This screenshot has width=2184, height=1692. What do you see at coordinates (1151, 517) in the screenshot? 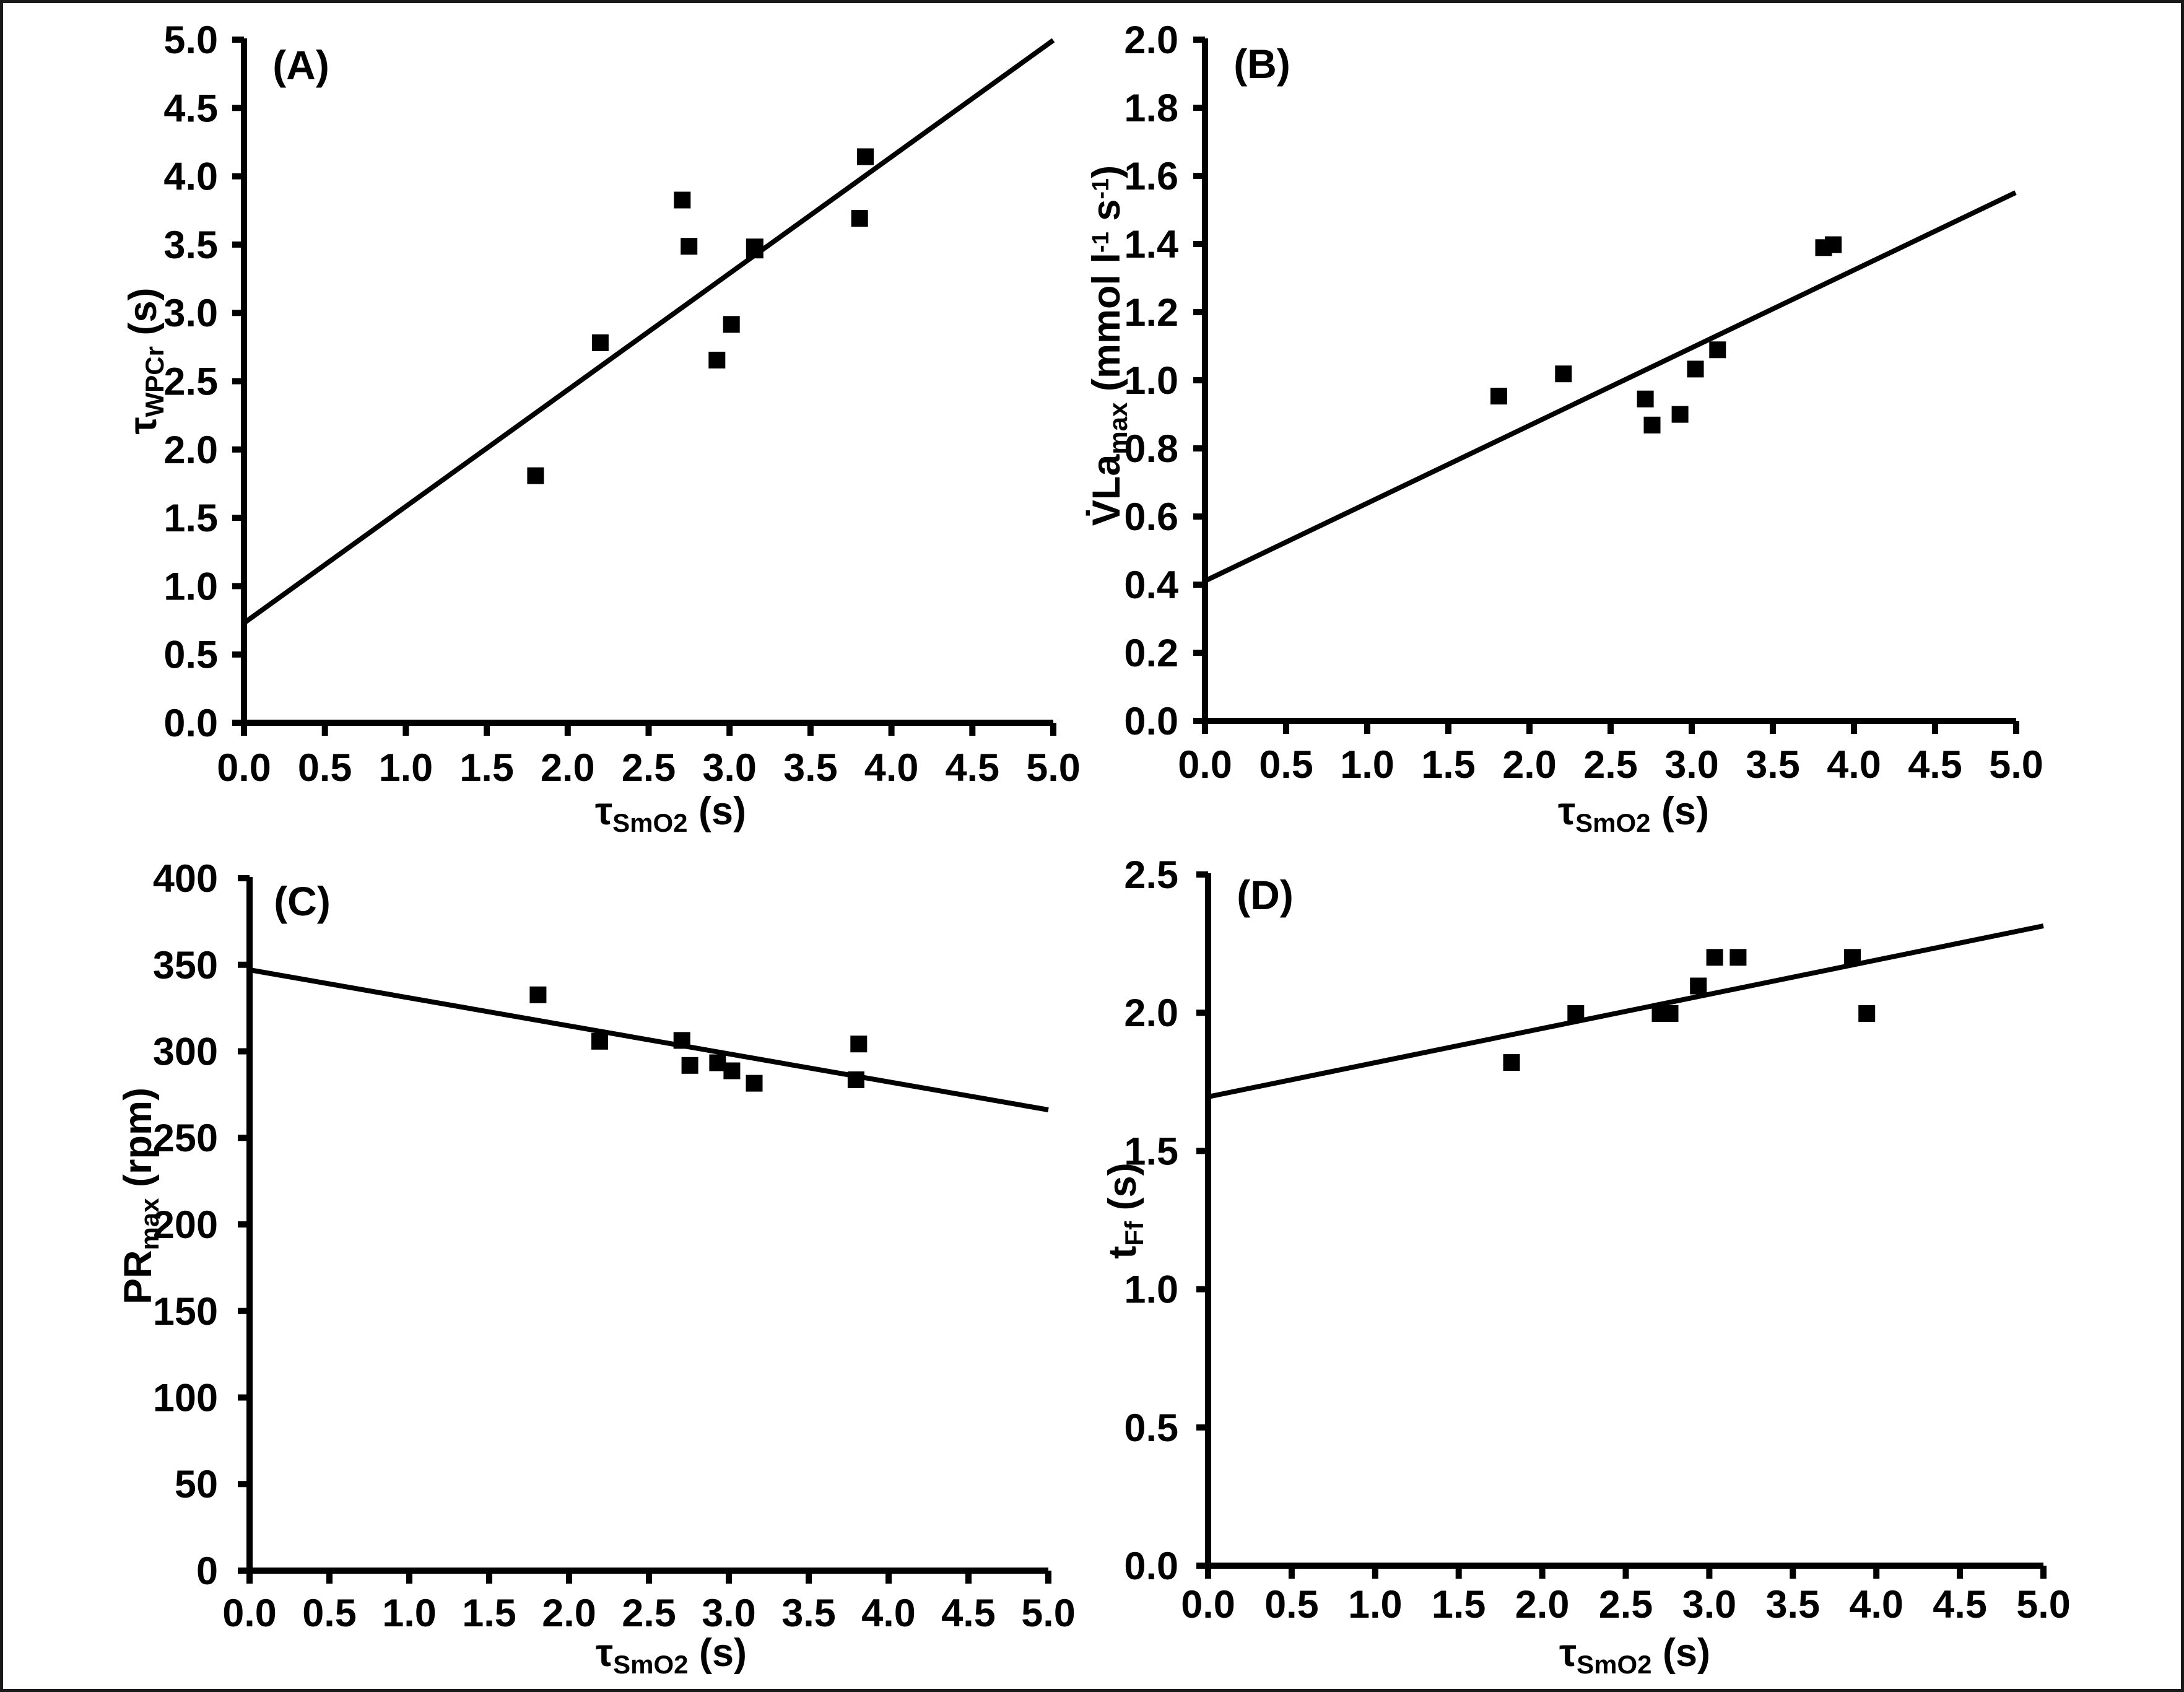
I see `svg-text: 0.6` at bounding box center [1151, 517].